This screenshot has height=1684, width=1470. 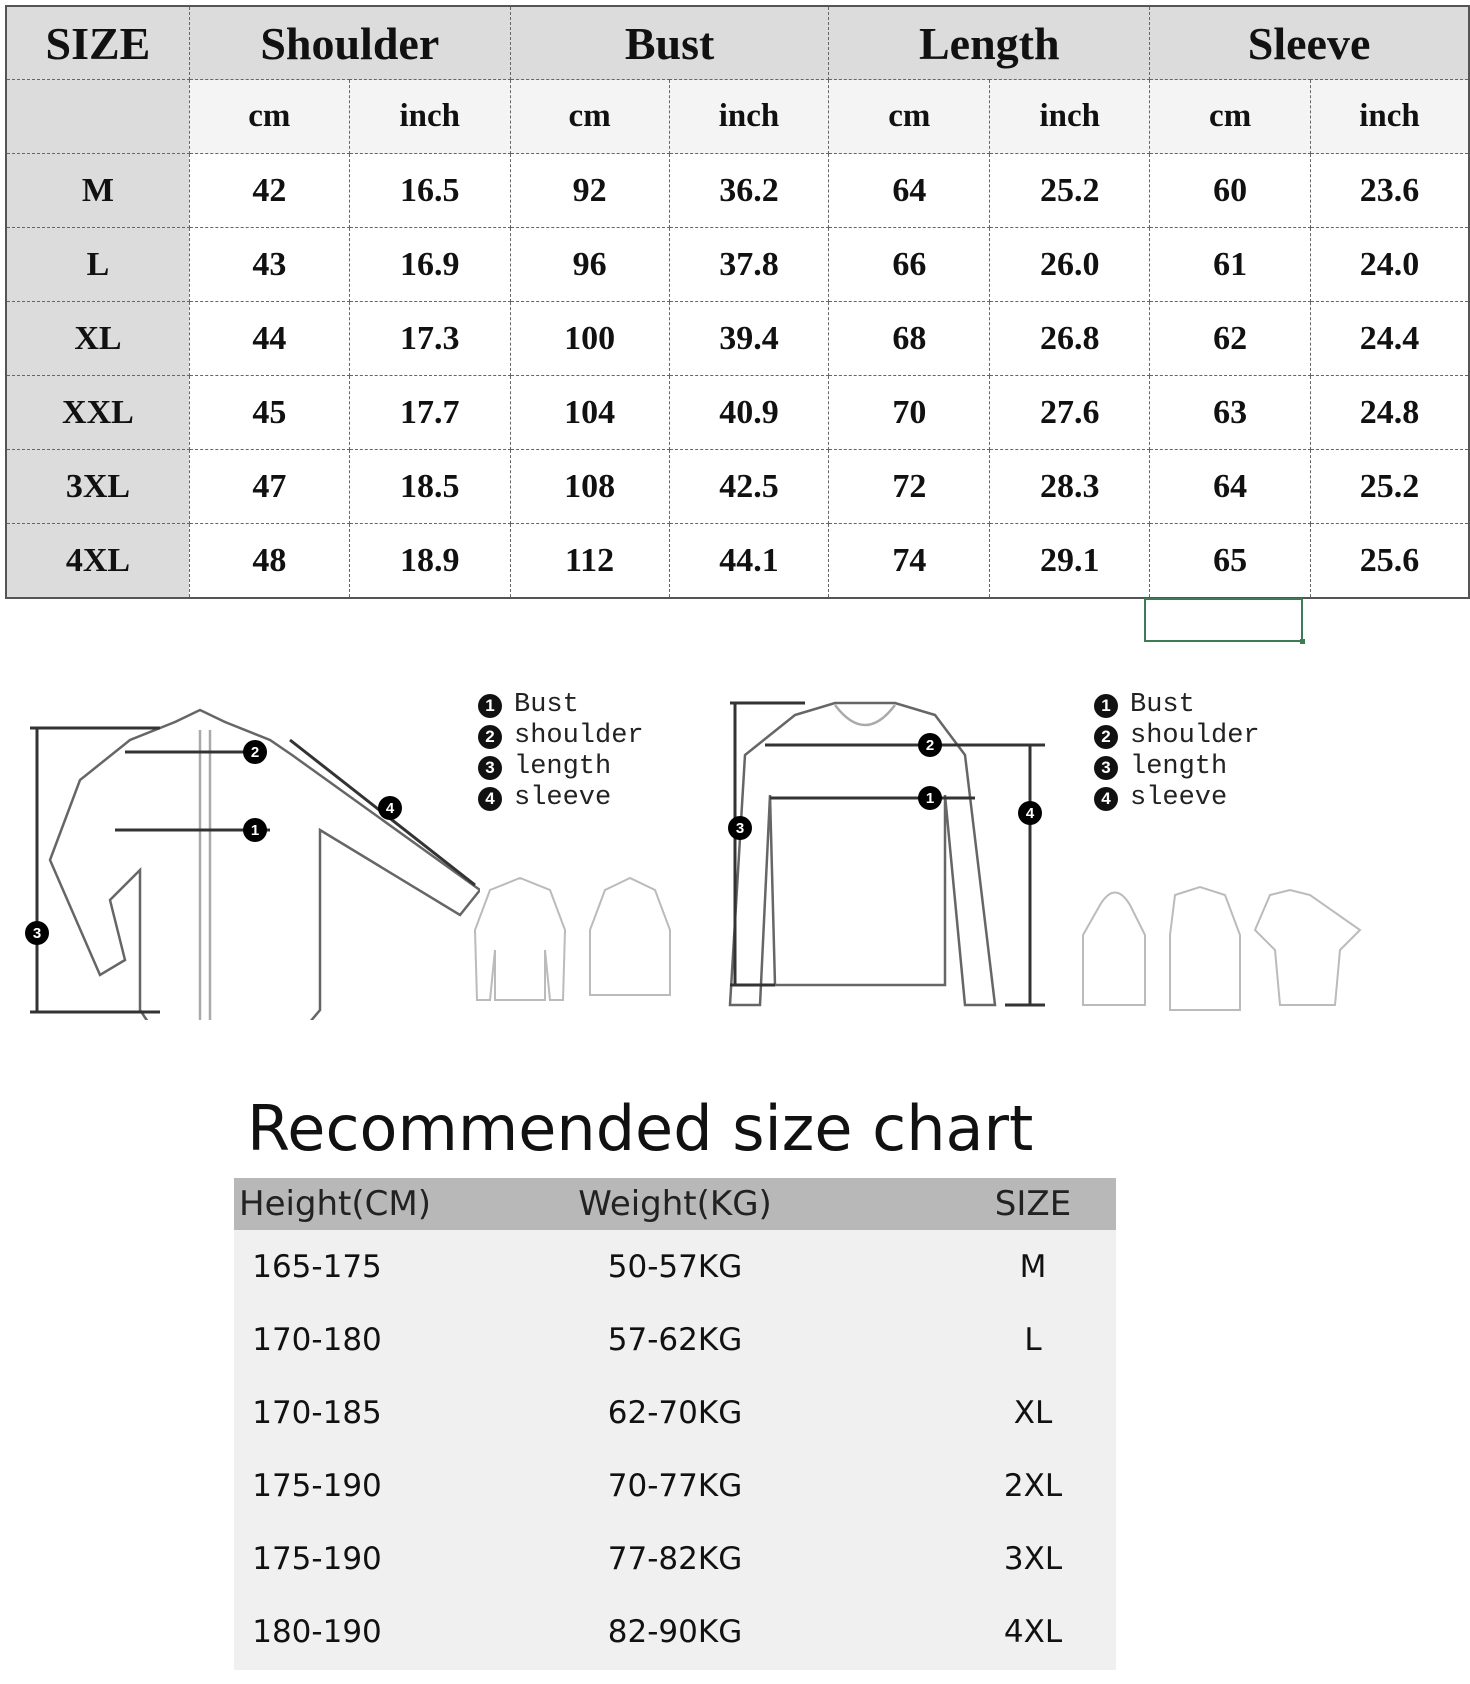 I want to click on header-height: Height(CM), so click(x=335, y=1204).